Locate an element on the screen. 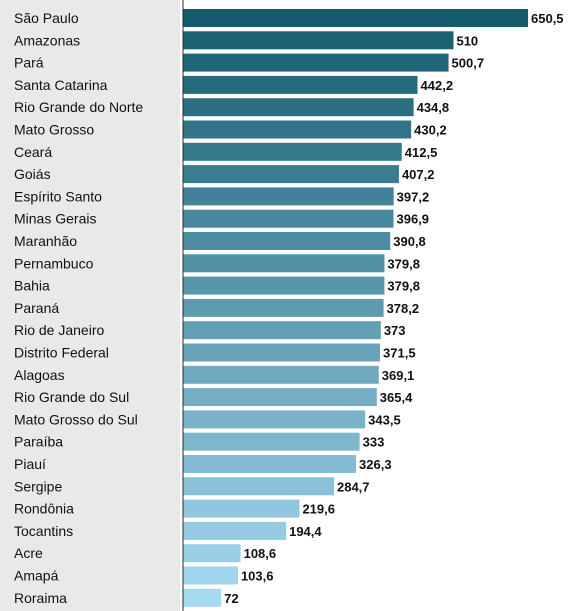 The width and height of the screenshot is (577, 611). category-label: Sergipe is located at coordinates (38, 486).